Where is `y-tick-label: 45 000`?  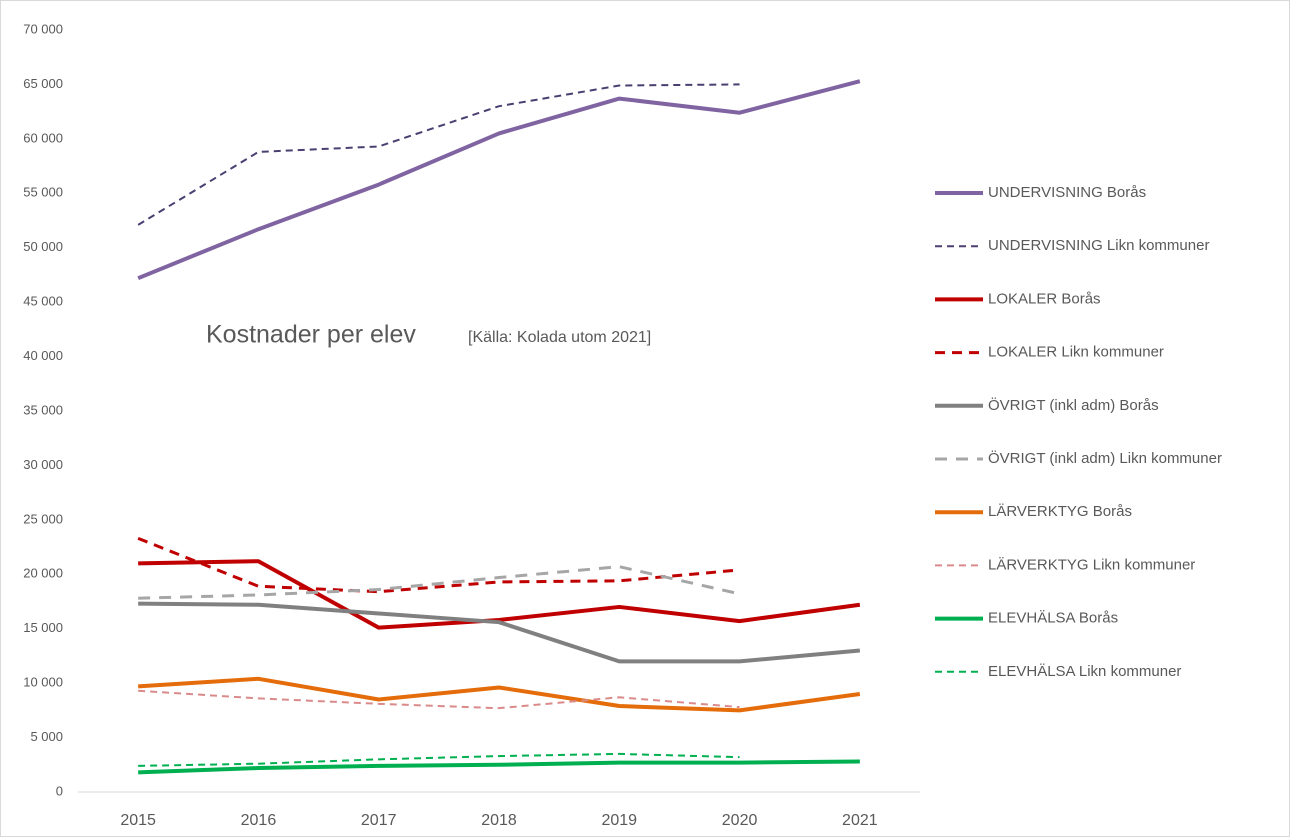 y-tick-label: 45 000 is located at coordinates (43, 301).